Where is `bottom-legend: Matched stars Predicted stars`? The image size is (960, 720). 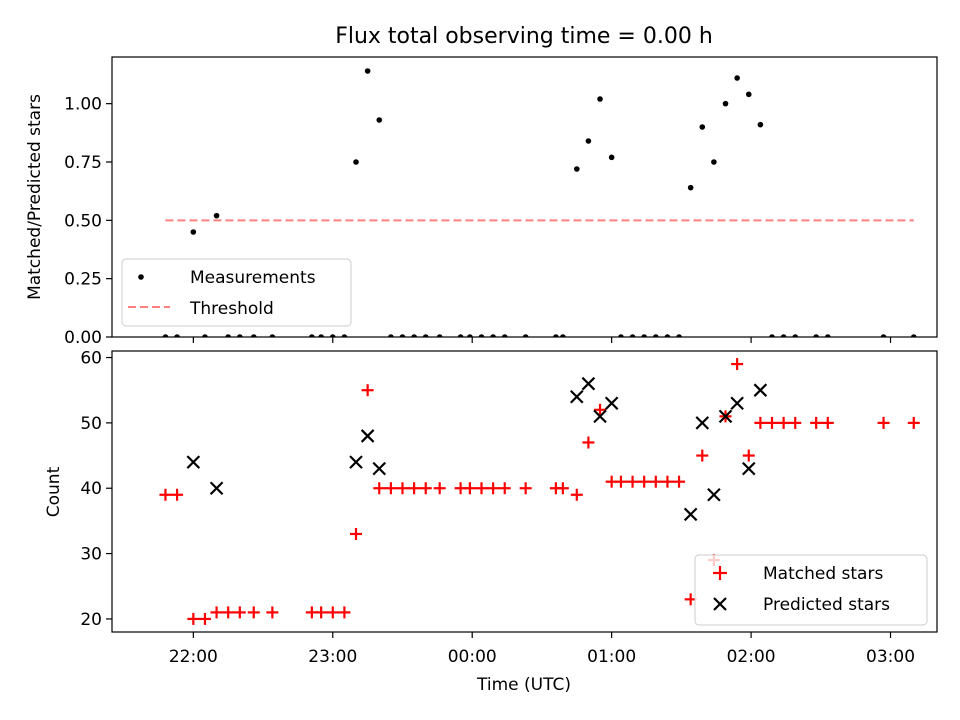
bottom-legend: Matched stars Predicted stars is located at coordinates (811, 590).